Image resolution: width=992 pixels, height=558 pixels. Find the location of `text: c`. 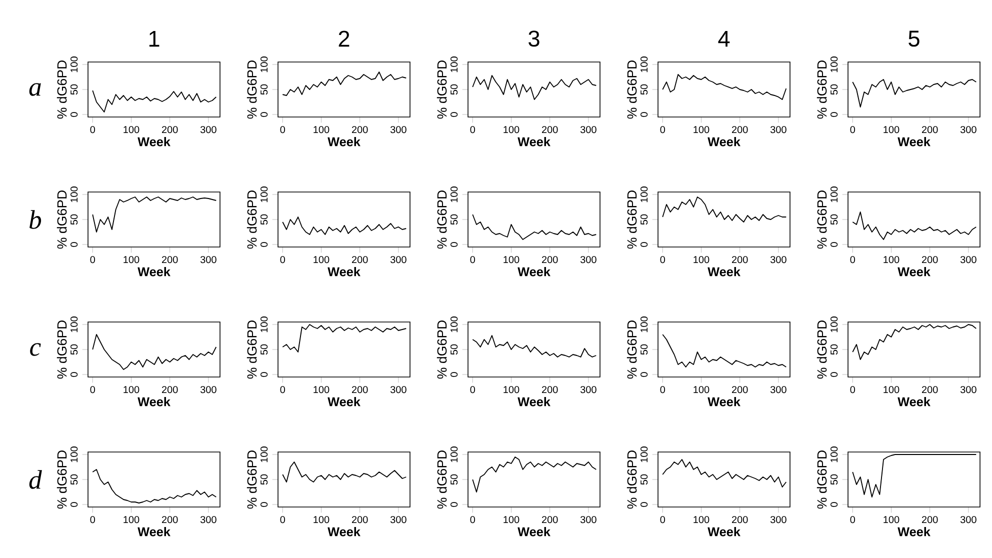

text: c is located at coordinates (35, 349).